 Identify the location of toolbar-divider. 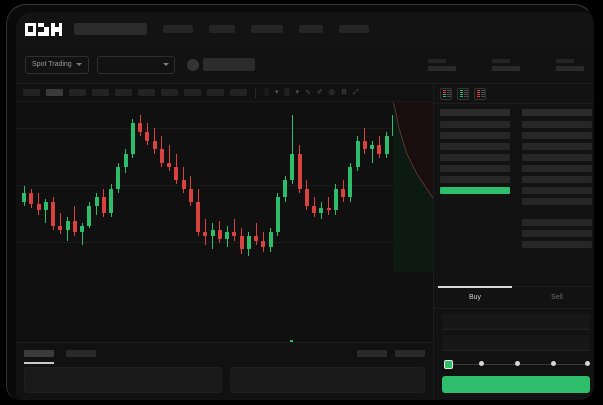
(255, 92).